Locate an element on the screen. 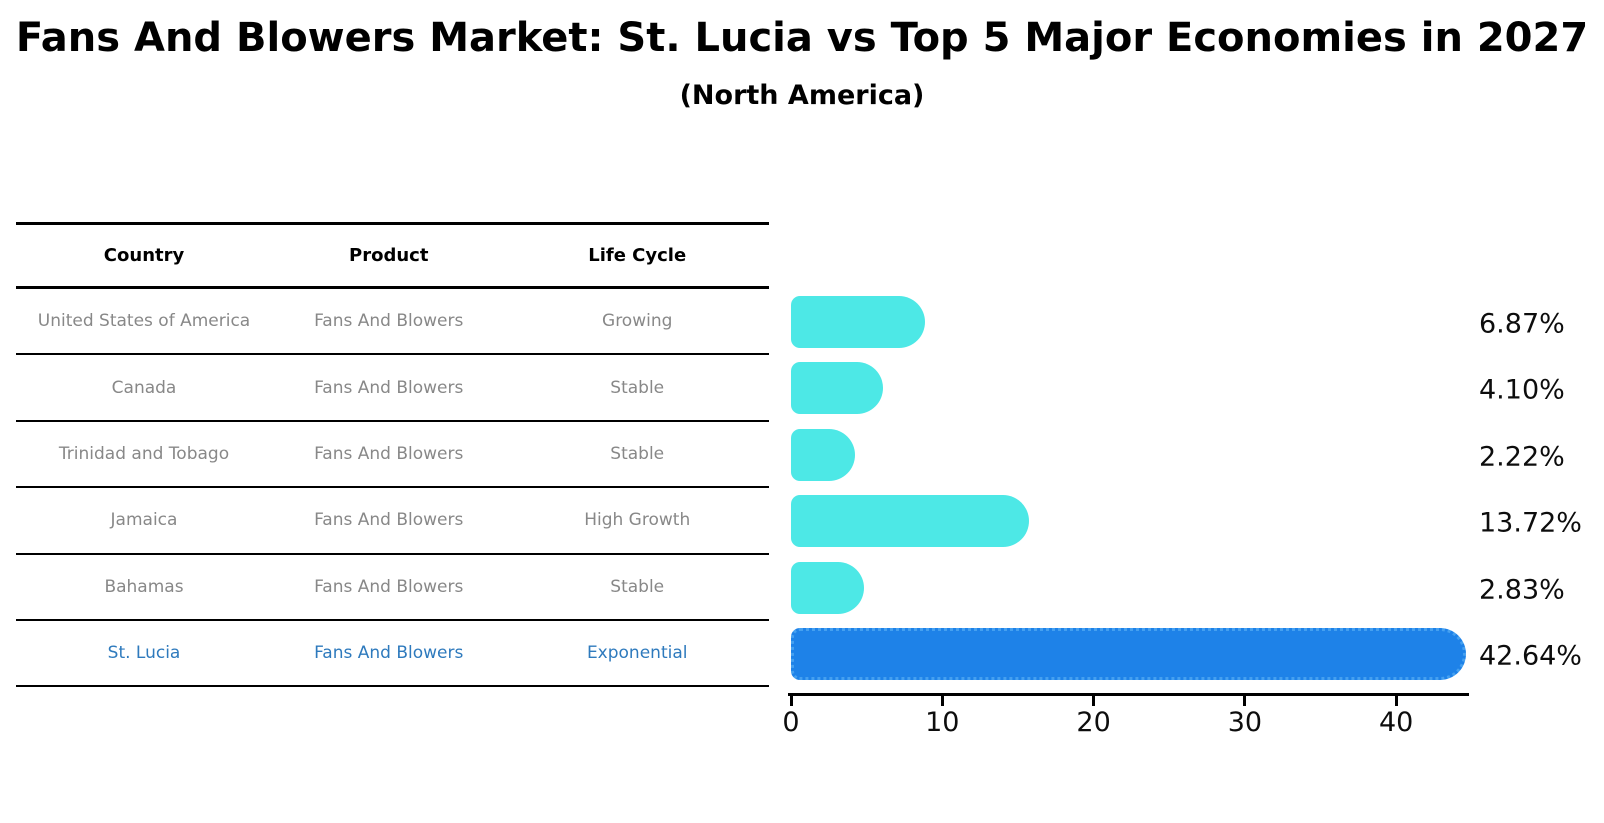 Image resolution: width=1604 pixels, height=823 pixels. life-cycle-cell: Exponential is located at coordinates (637, 653).